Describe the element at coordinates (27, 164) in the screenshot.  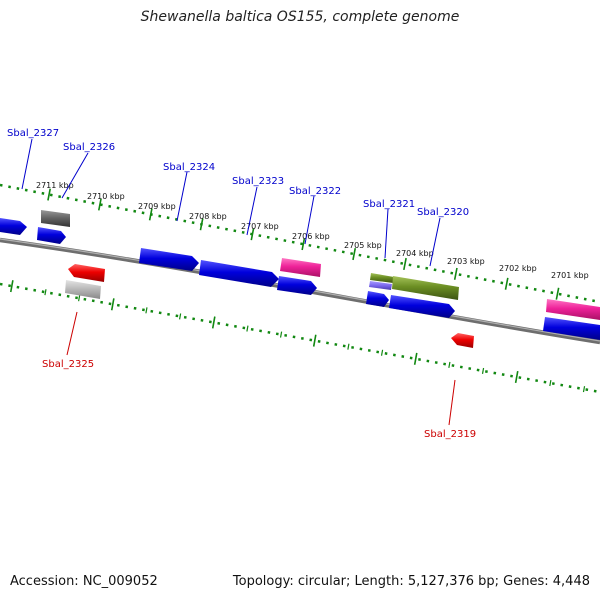
I see `leader-line-sbal2327` at that location.